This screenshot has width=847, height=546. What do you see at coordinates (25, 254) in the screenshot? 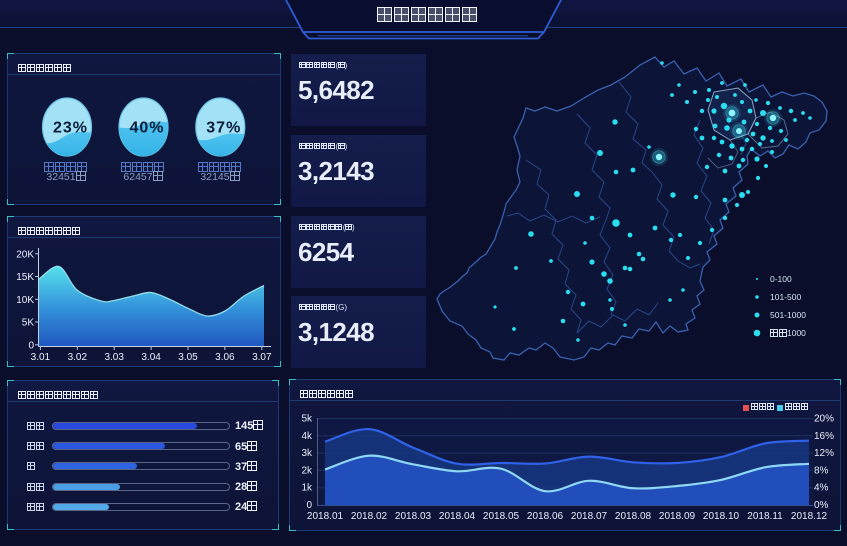
I see `svg-text: 20K` at bounding box center [25, 254].